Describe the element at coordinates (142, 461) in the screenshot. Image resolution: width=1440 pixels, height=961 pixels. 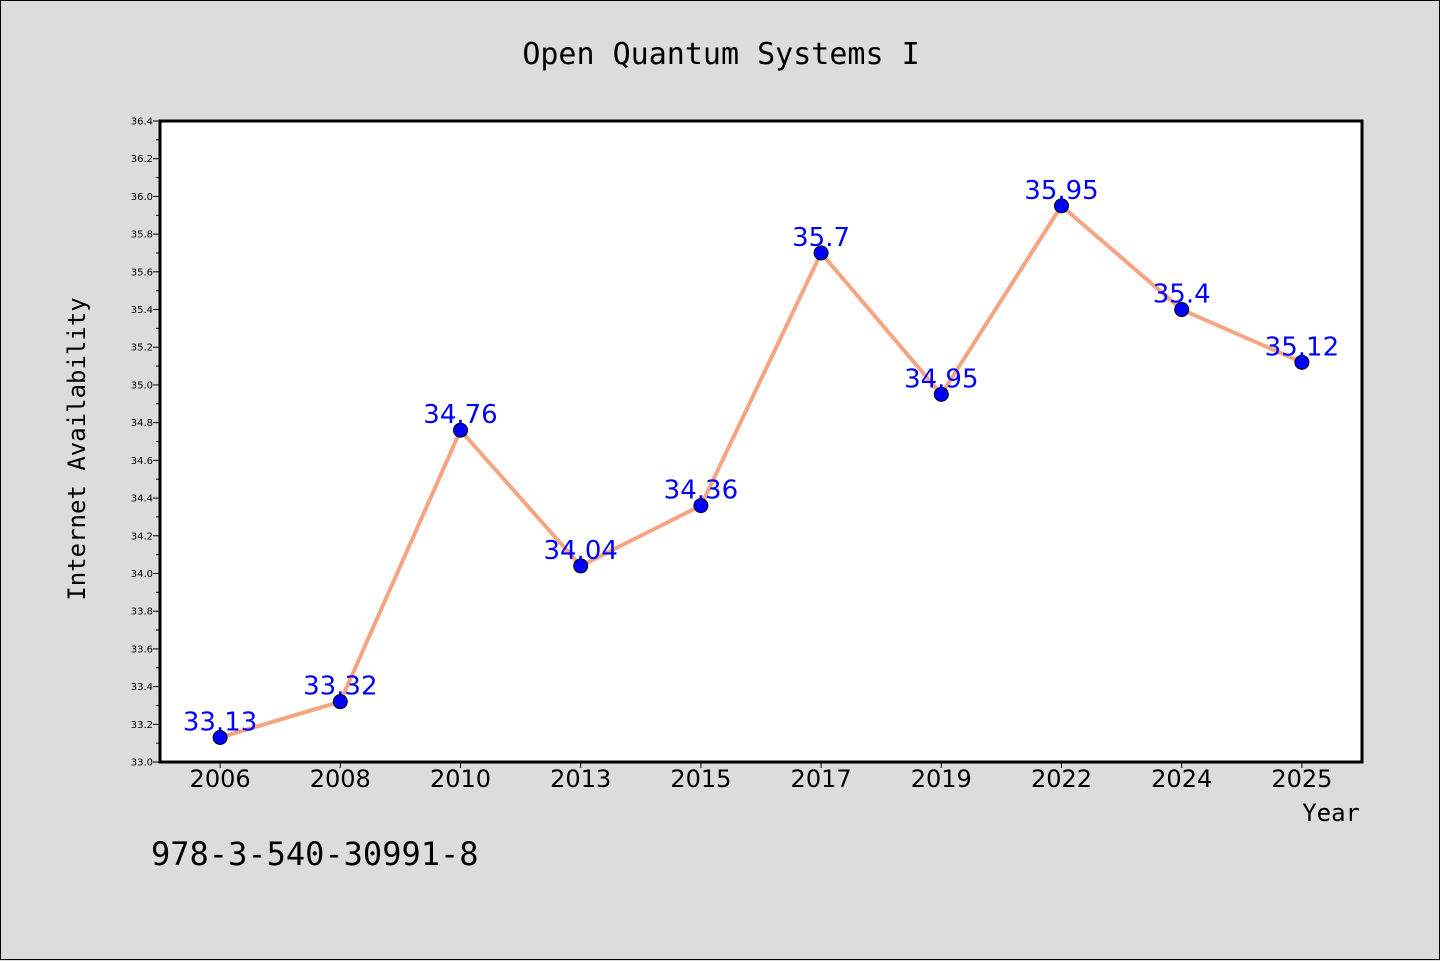
I see `y-tick-label: 34.6` at that location.